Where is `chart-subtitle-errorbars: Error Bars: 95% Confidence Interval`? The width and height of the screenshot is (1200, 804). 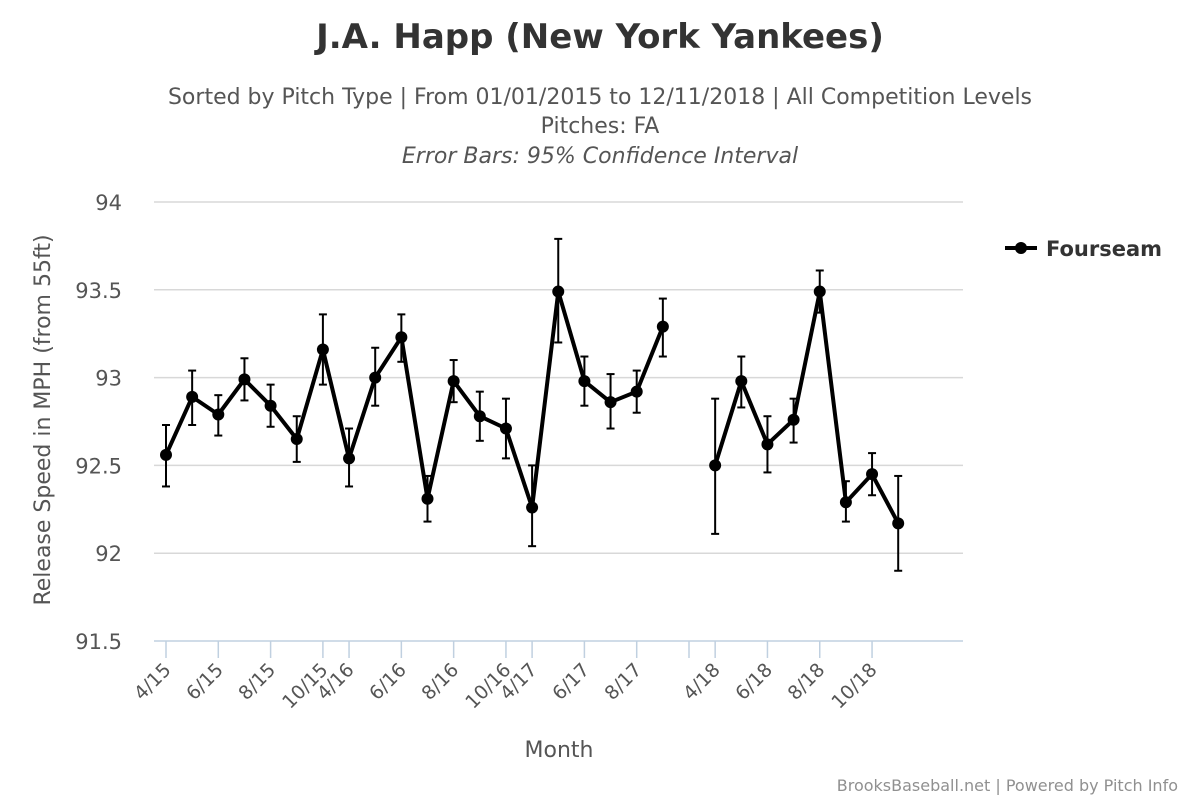 chart-subtitle-errorbars: Error Bars: 95% Confidence Interval is located at coordinates (600, 156).